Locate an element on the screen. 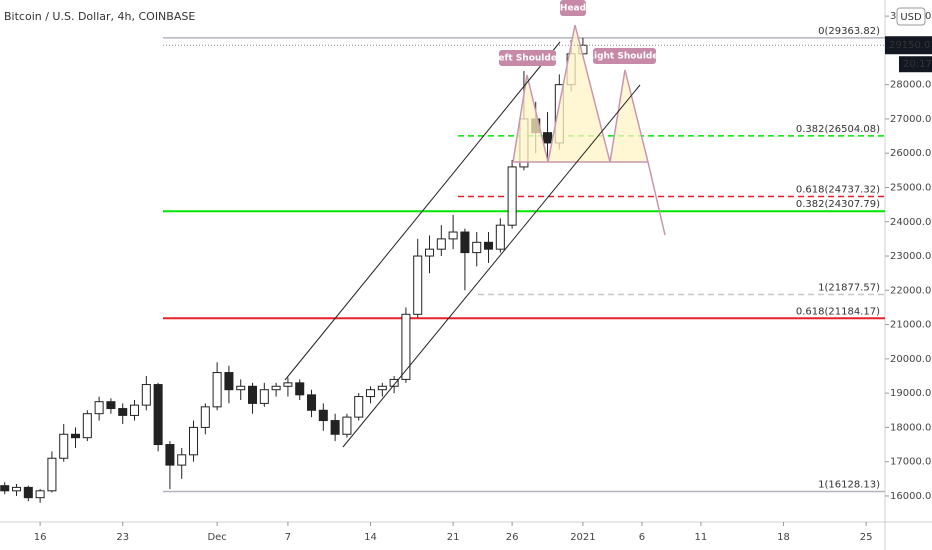 This screenshot has width=932, height=550. timer-box is located at coordinates (915, 64).